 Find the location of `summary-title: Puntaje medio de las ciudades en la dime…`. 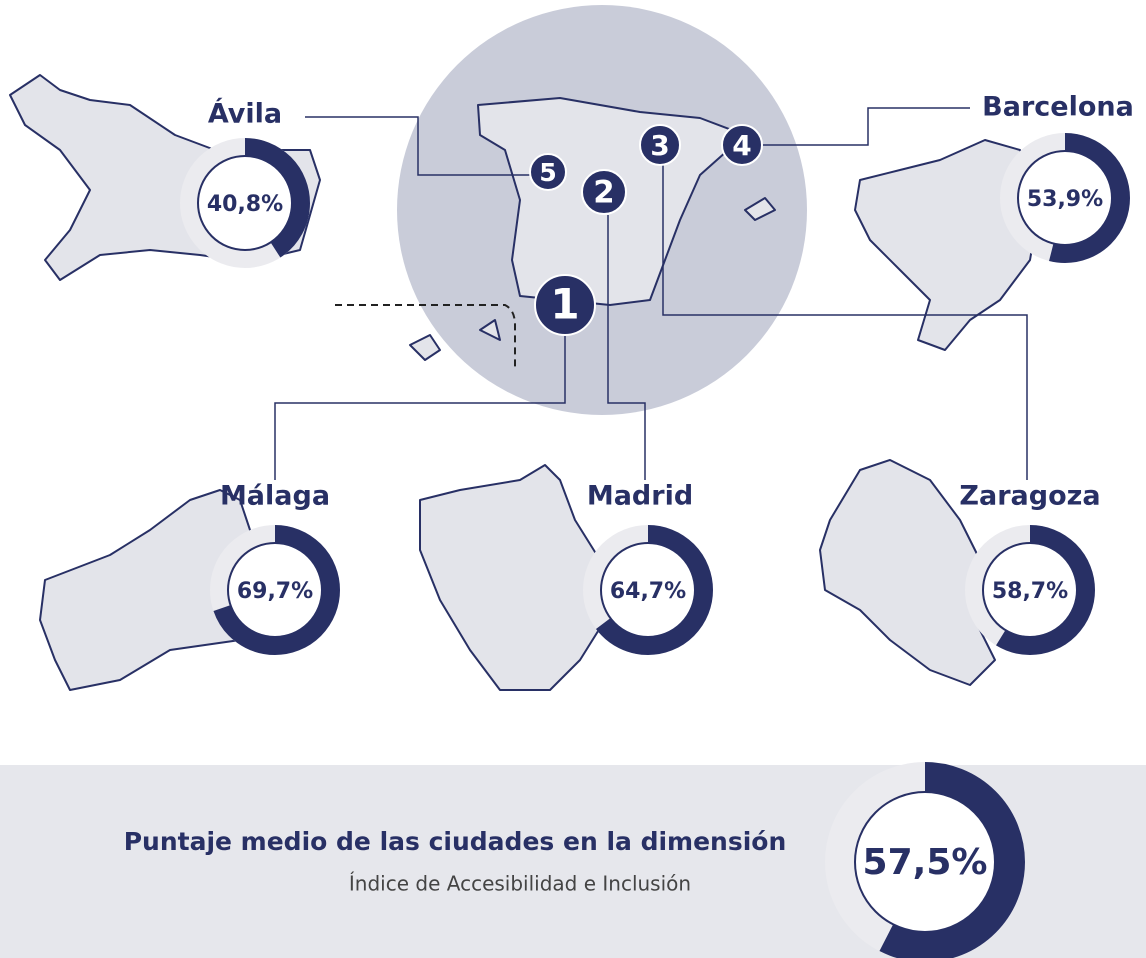

summary-title: Puntaje medio de las ciudades en la dime… is located at coordinates (455, 841).